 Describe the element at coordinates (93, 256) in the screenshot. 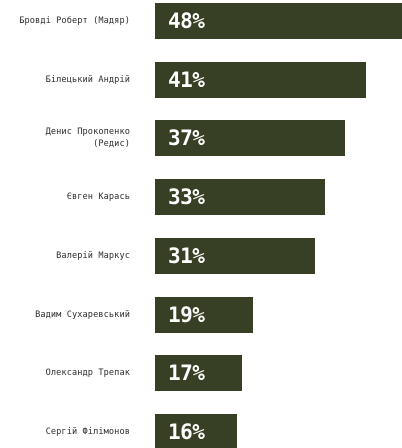

I see `category-label: Валерій Маркус` at that location.